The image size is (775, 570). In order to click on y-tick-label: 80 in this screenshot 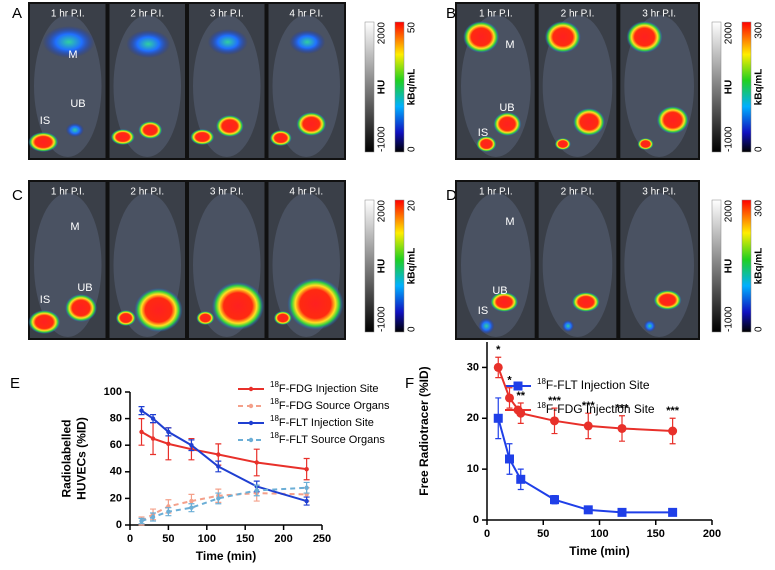, I will do `click(116, 419)`.